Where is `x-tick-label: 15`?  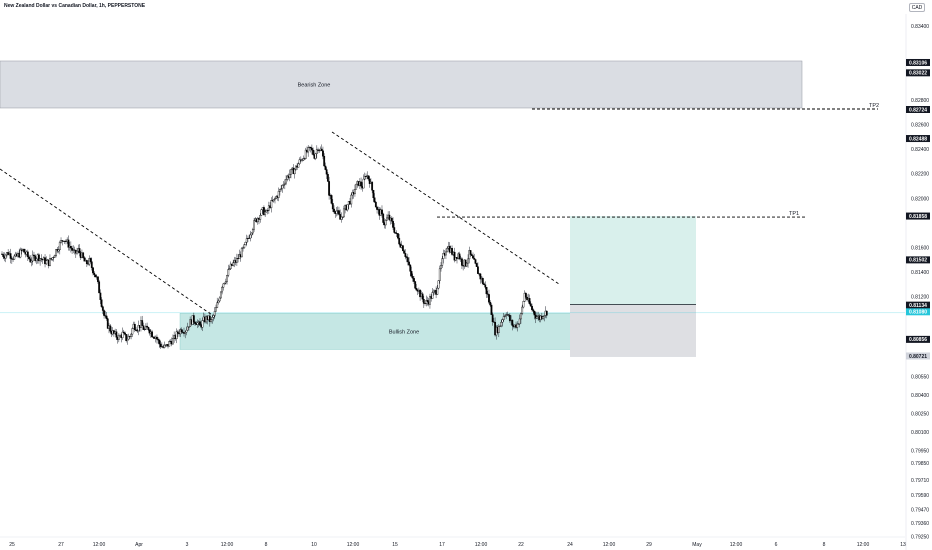
x-tick-label: 15 is located at coordinates (395, 545).